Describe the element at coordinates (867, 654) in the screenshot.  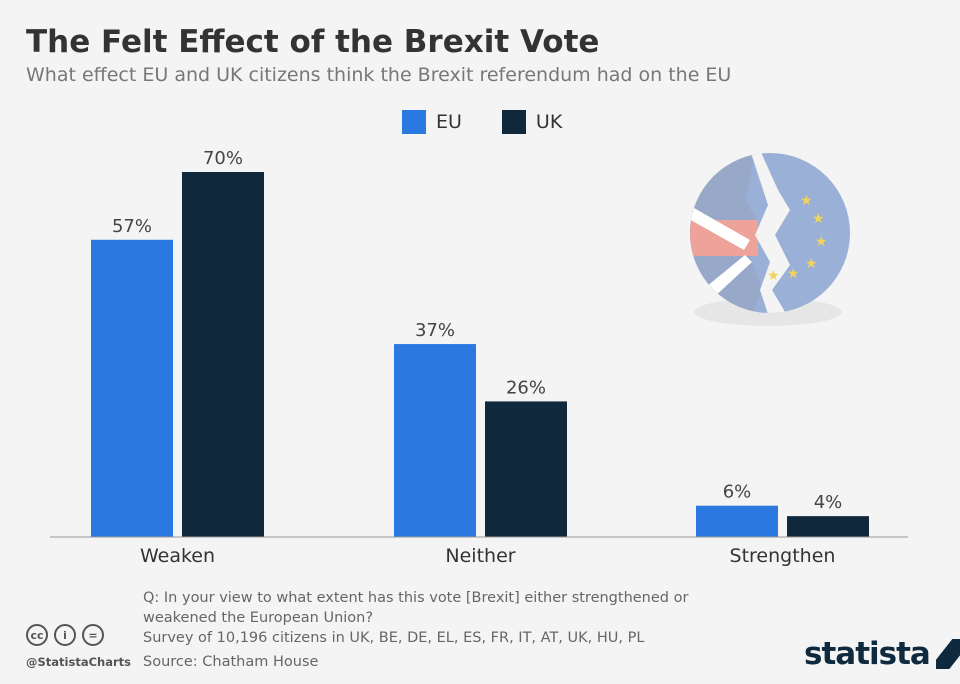
I see `logo-text: statista` at that location.